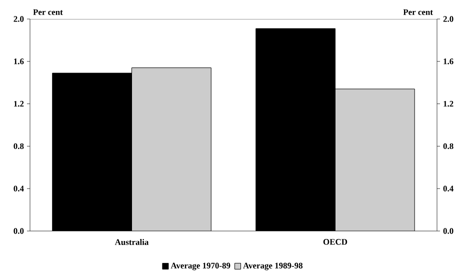 Image resolution: width=473 pixels, height=280 pixels. I want to click on y-tick-label: 0.4, so click(19, 189).